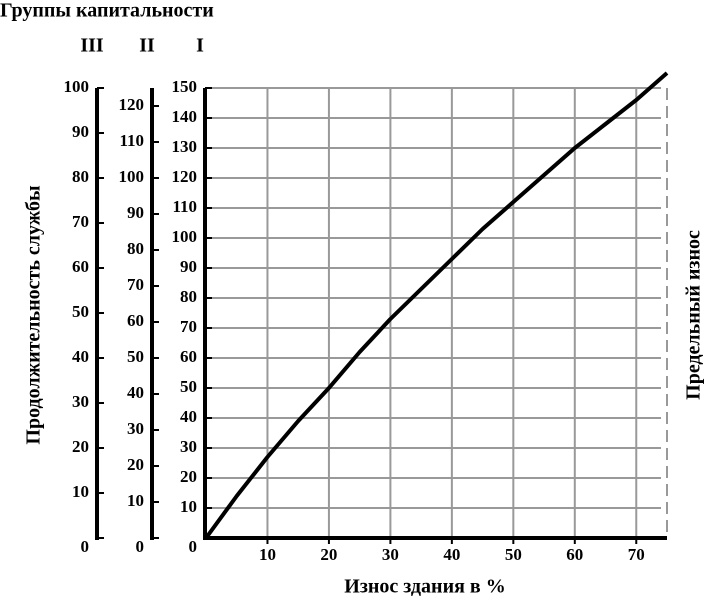 The height and width of the screenshot is (600, 710). I want to click on x-axis-label: Износ здания в %, so click(424, 587).